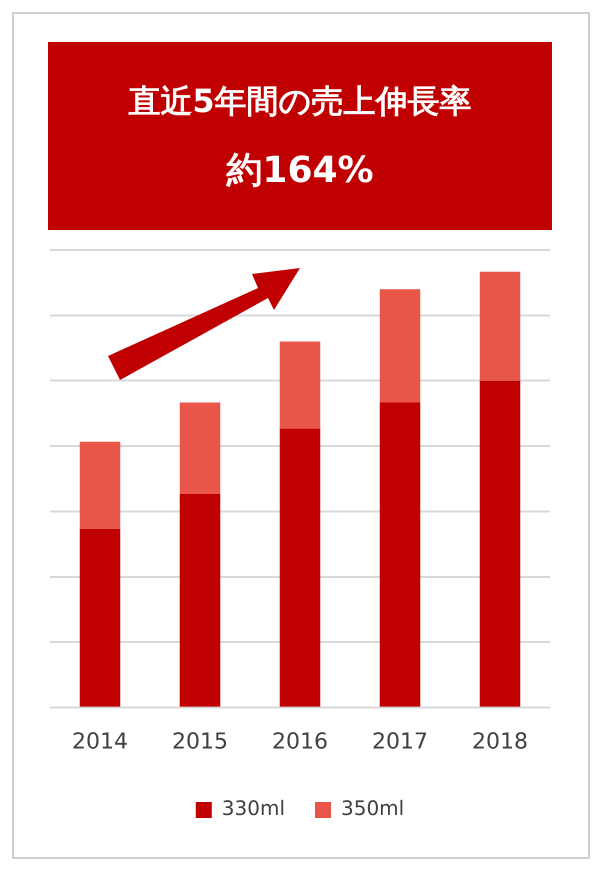 This screenshot has height=869, width=600. What do you see at coordinates (400, 742) in the screenshot?
I see `x-tick-label: 2017` at bounding box center [400, 742].